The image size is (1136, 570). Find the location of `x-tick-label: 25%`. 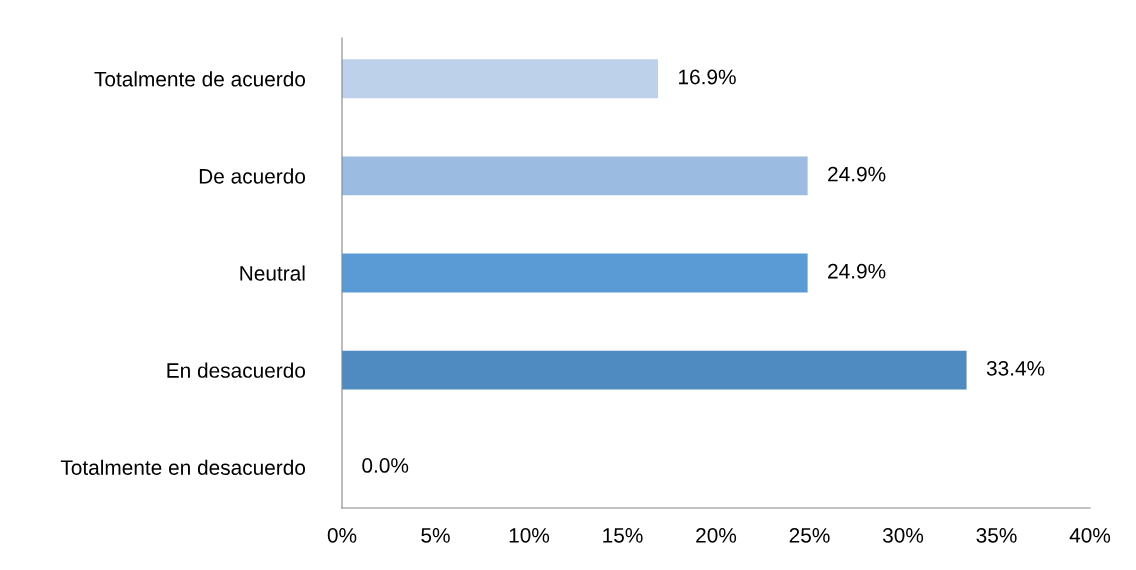

x-tick-label: 25% is located at coordinates (809, 535).